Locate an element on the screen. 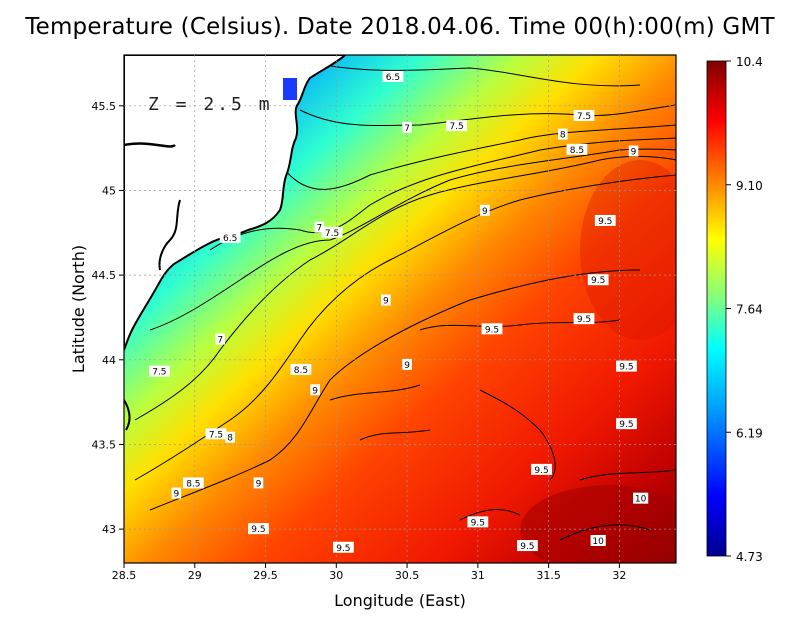 This screenshot has height=618, width=800. contour-label-text: 8.5 is located at coordinates (301, 371).